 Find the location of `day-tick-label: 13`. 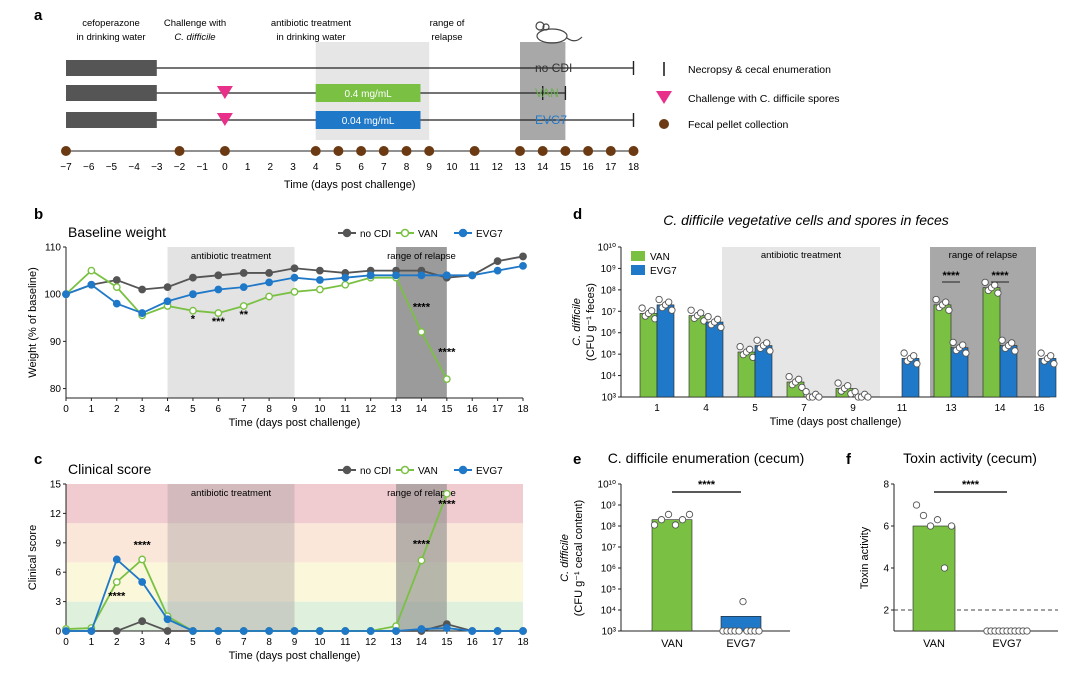

day-tick-label: 13 is located at coordinates (520, 167).